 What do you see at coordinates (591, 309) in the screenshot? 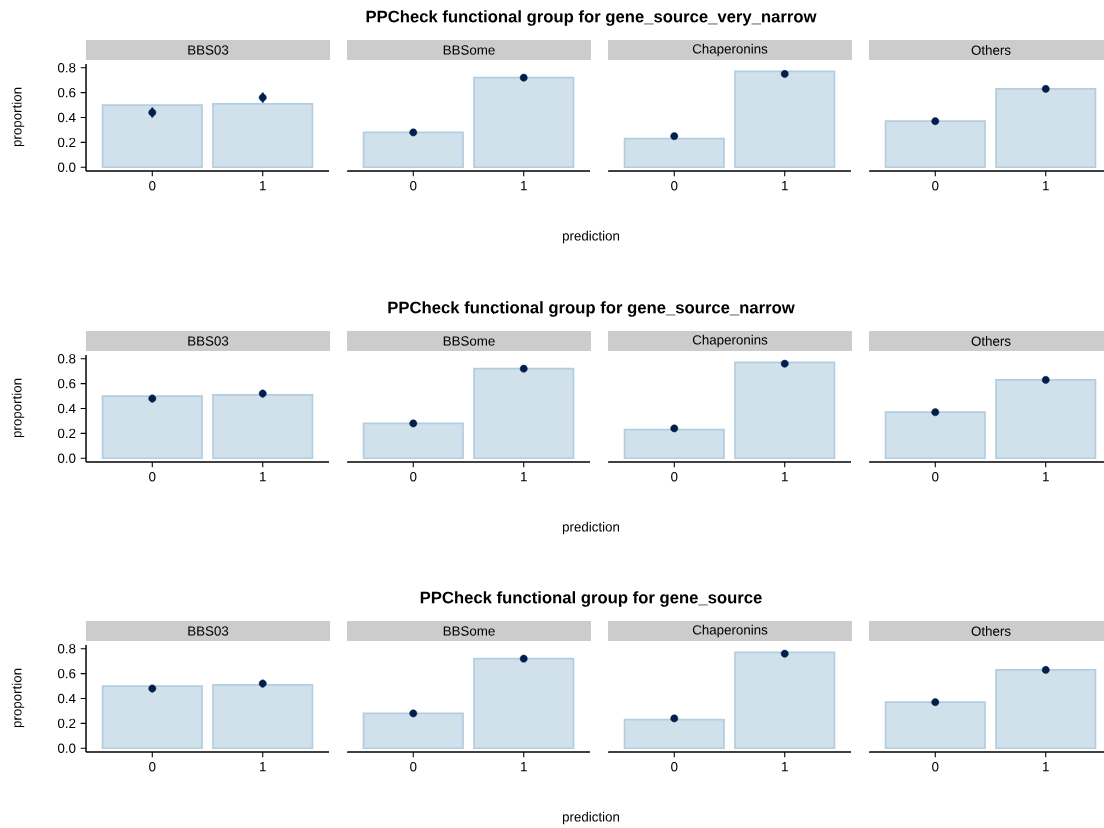
I see `text: PPCheck functional group for gene_source_narrow` at bounding box center [591, 309].